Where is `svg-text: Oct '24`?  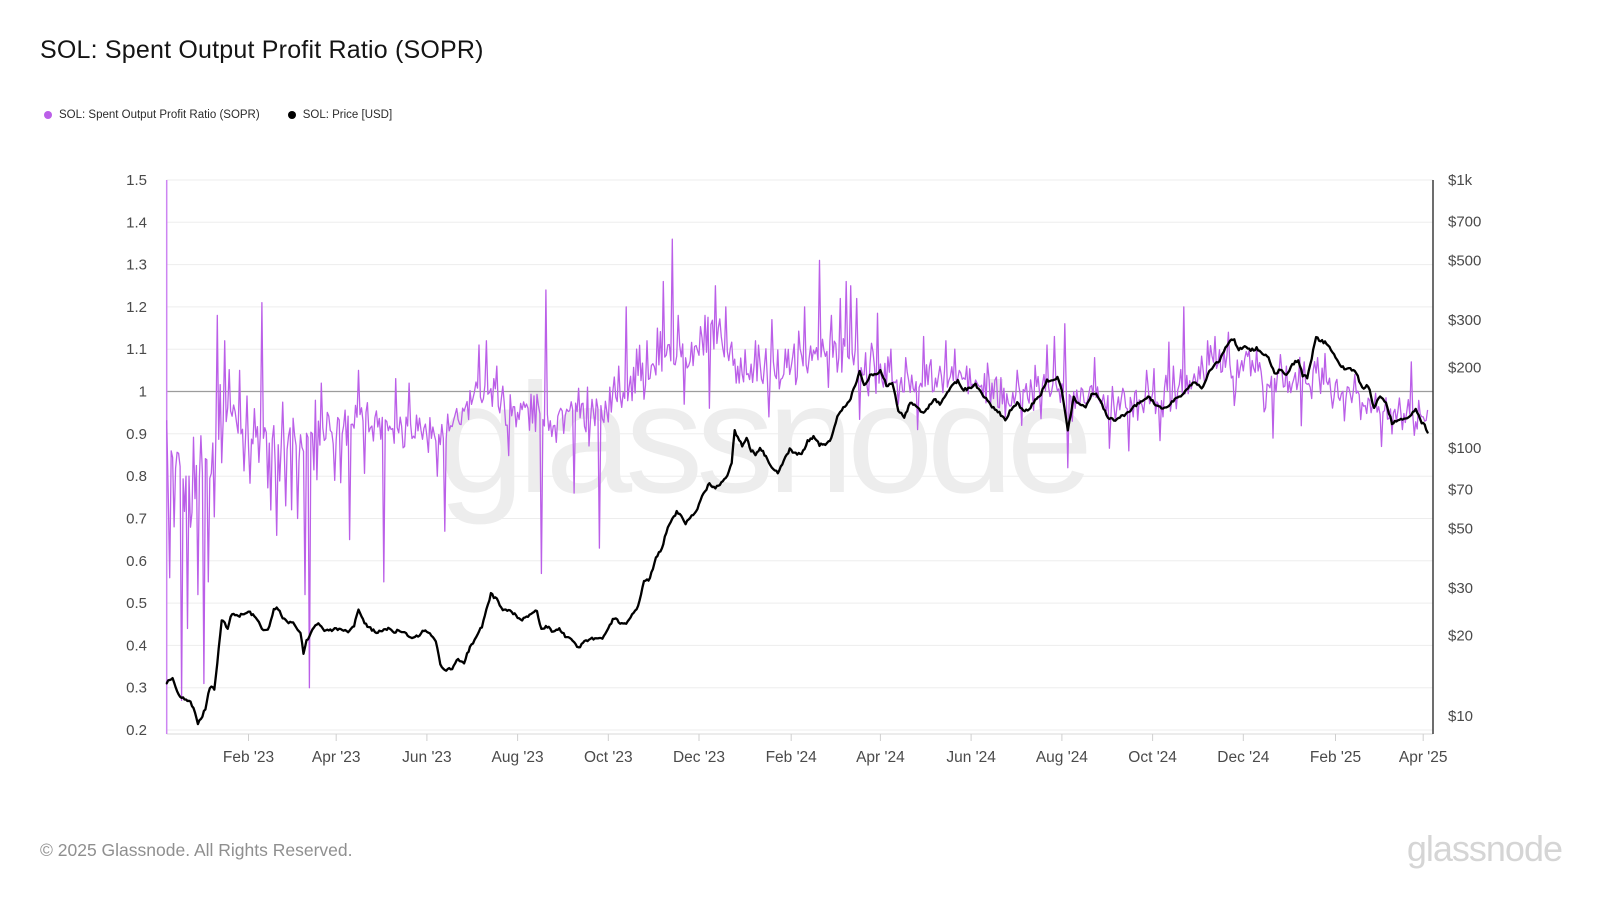
svg-text: Oct '24 is located at coordinates (1152, 757).